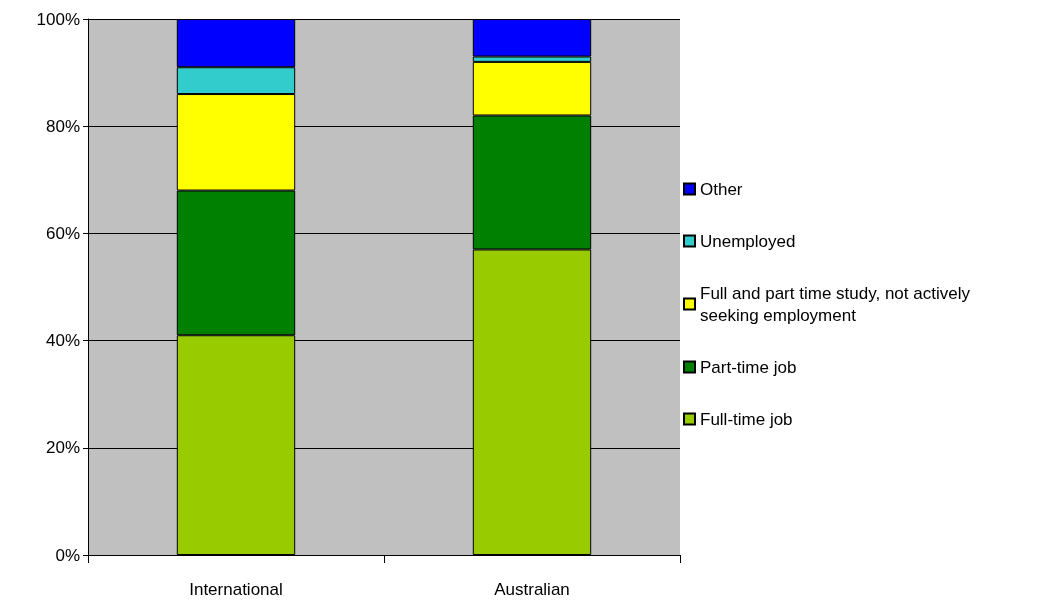  Describe the element at coordinates (67, 555) in the screenshot. I see `y-tick-label: 0%` at that location.